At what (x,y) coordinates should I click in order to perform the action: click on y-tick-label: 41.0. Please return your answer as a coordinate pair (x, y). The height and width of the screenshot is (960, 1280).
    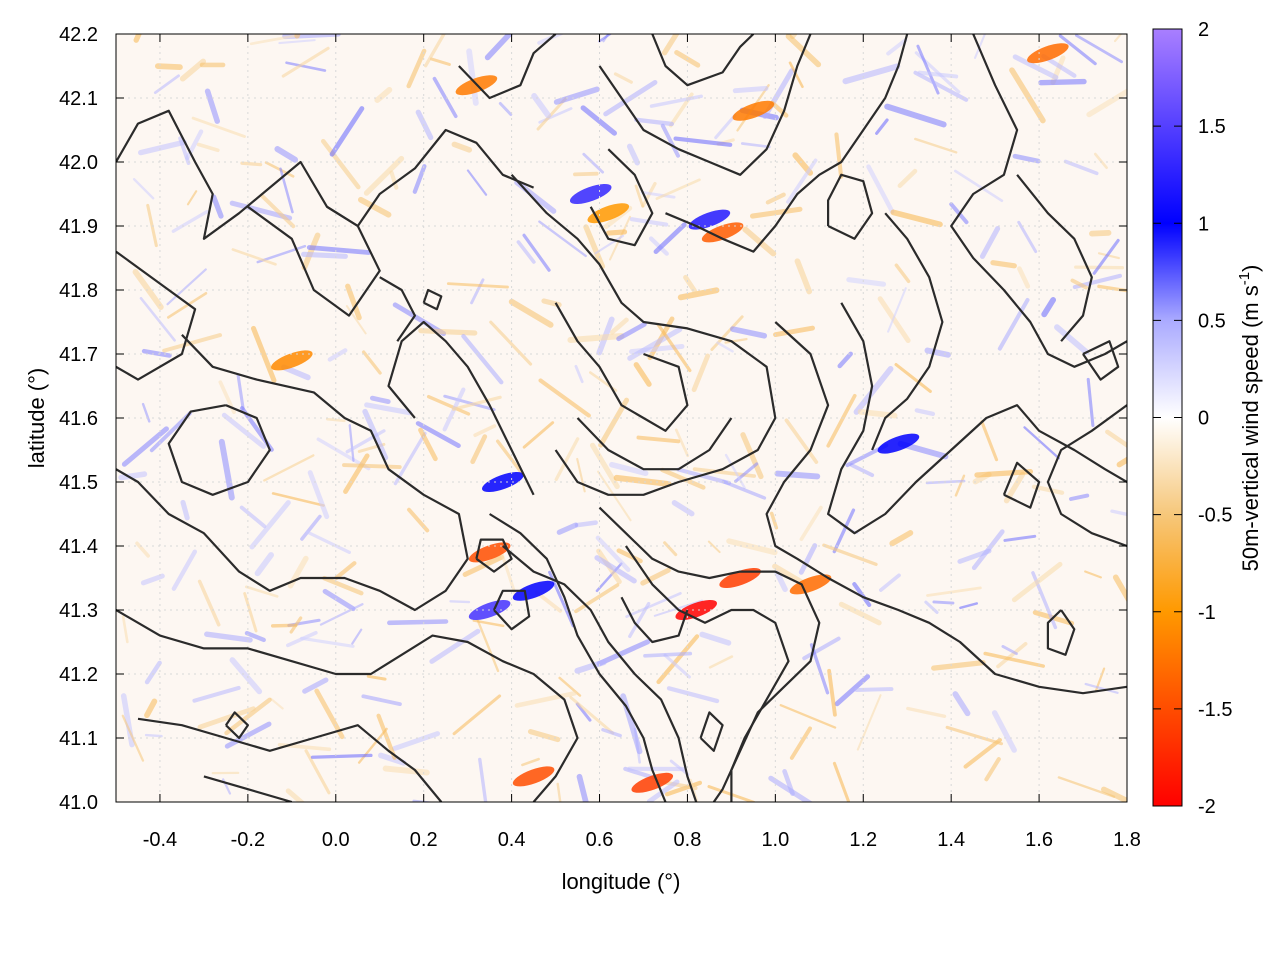
    Looking at the image, I should click on (78, 803).